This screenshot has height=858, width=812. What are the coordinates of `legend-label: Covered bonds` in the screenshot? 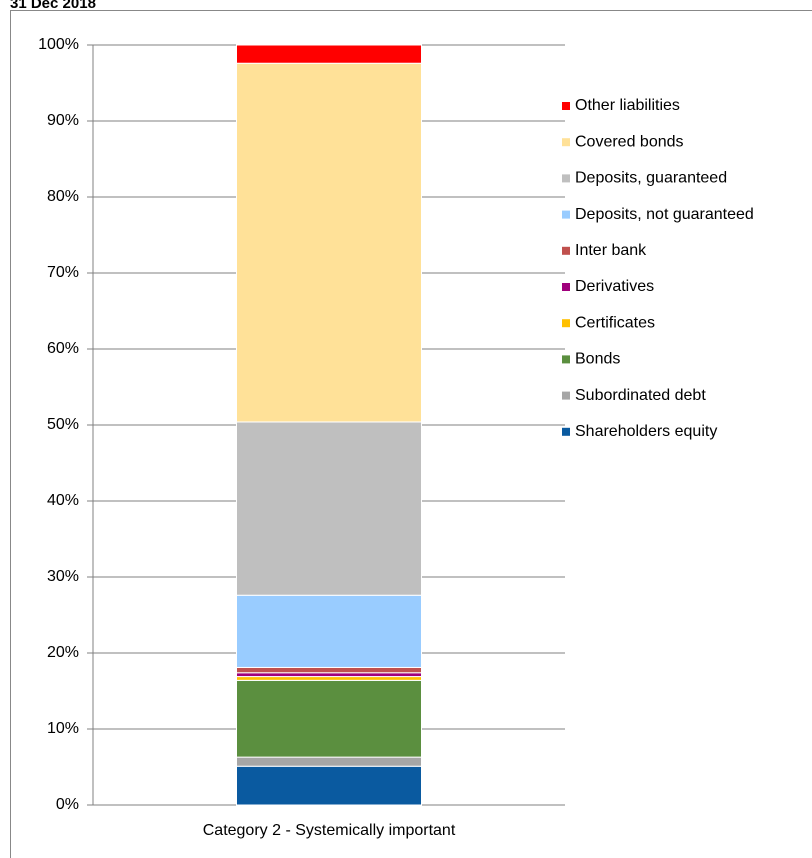 It's located at (629, 141).